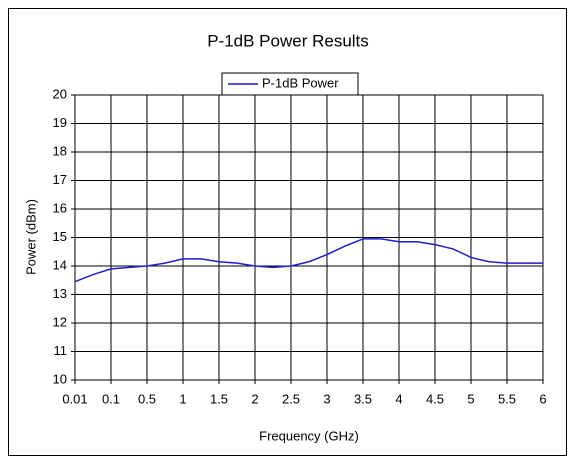 Image resolution: width=575 pixels, height=464 pixels. Describe the element at coordinates (300, 82) in the screenshot. I see `legend-label: P-1dB Power` at that location.